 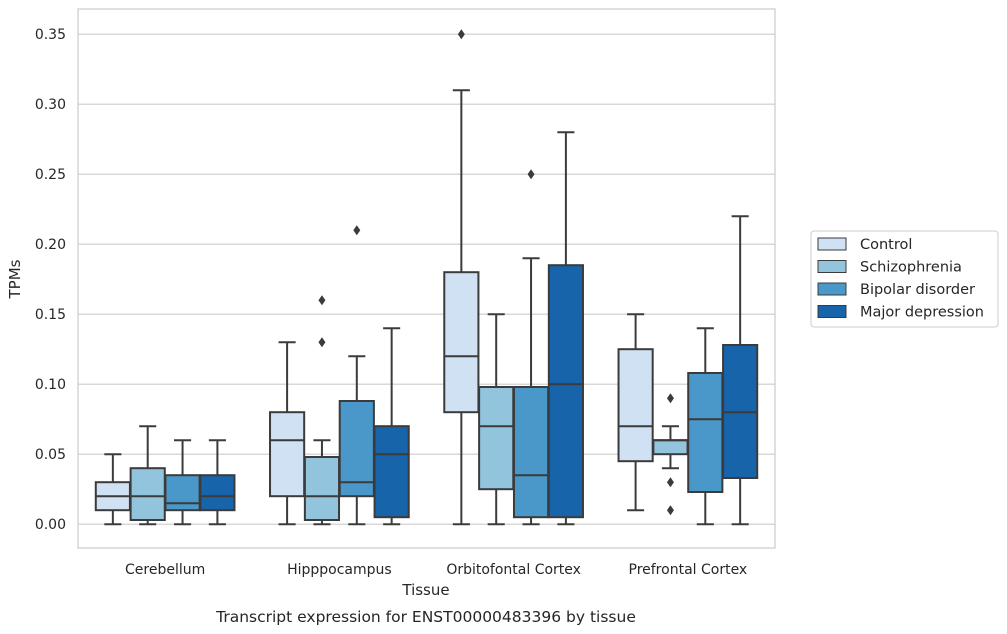 I want to click on y-tick-label: 0.20, so click(x=50, y=245).